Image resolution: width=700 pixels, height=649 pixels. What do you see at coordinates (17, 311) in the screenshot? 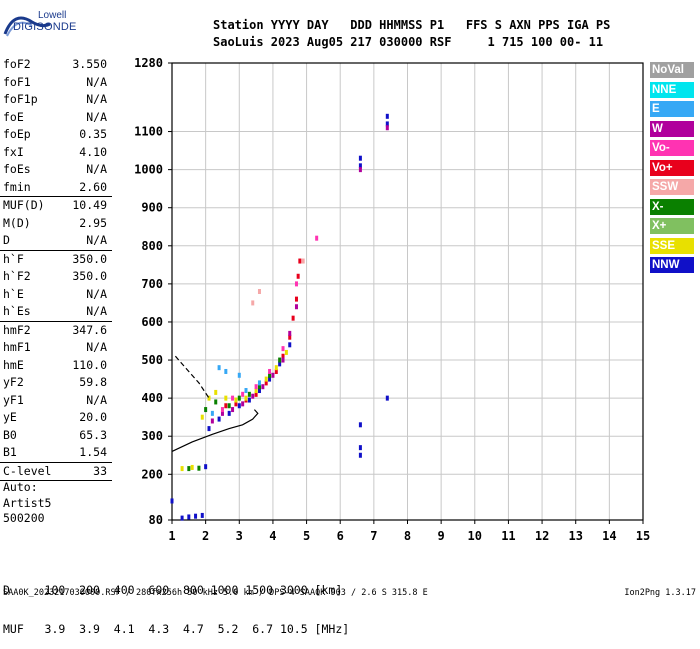
I see `param-label: h`Es` at bounding box center [17, 311].